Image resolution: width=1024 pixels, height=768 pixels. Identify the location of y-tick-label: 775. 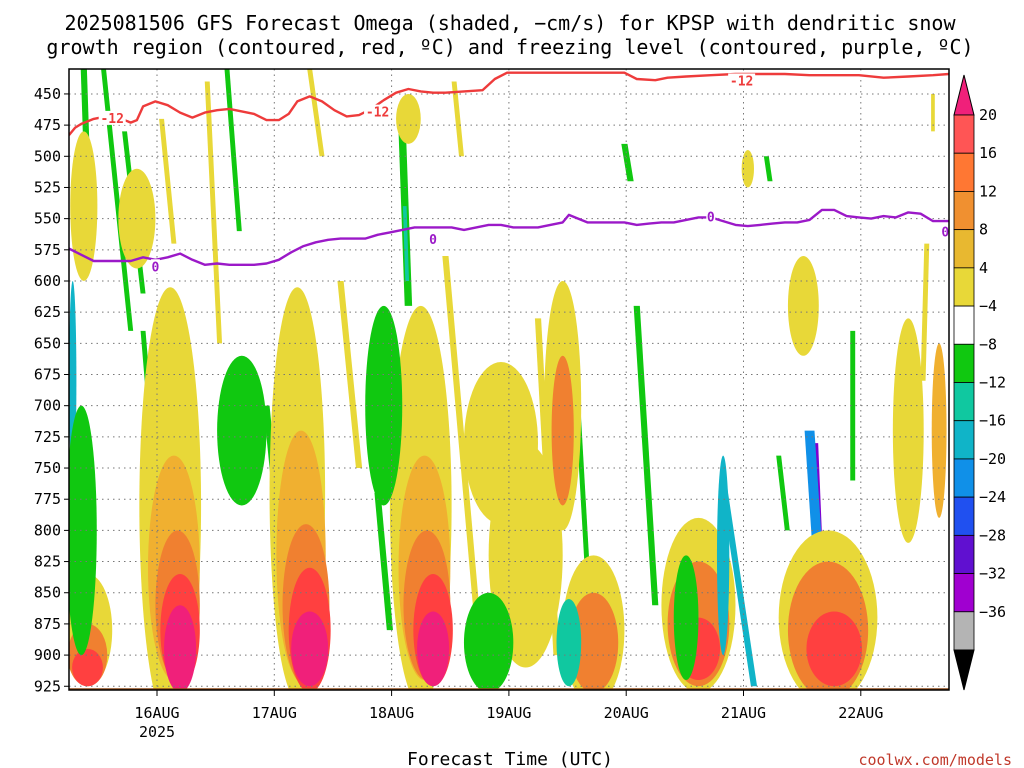
(47, 499).